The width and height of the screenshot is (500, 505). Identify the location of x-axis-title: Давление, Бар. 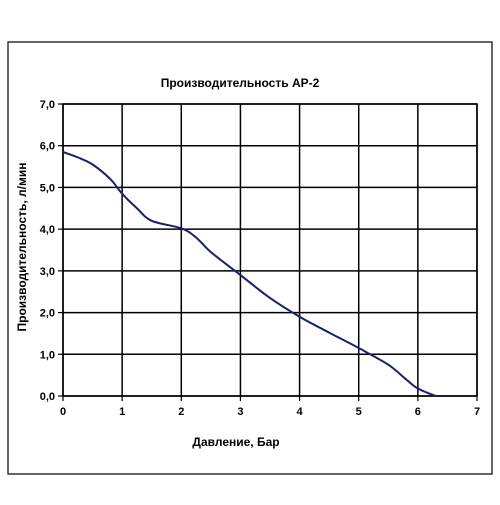
(235, 442).